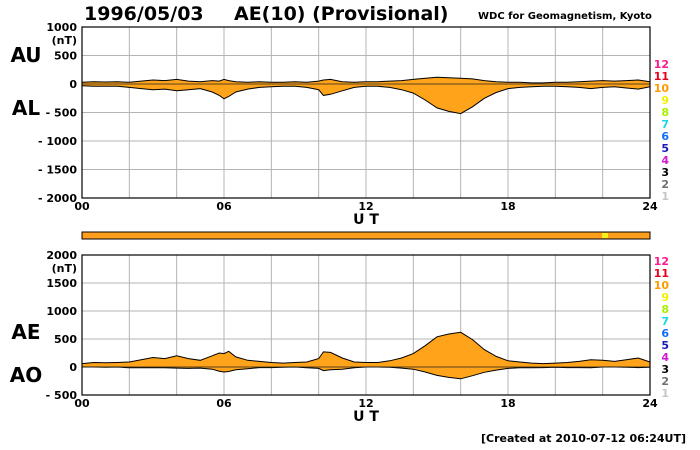 Image resolution: width=700 pixels, height=450 pixels. I want to click on chart-title: AE(10) (Provisional), so click(341, 14).